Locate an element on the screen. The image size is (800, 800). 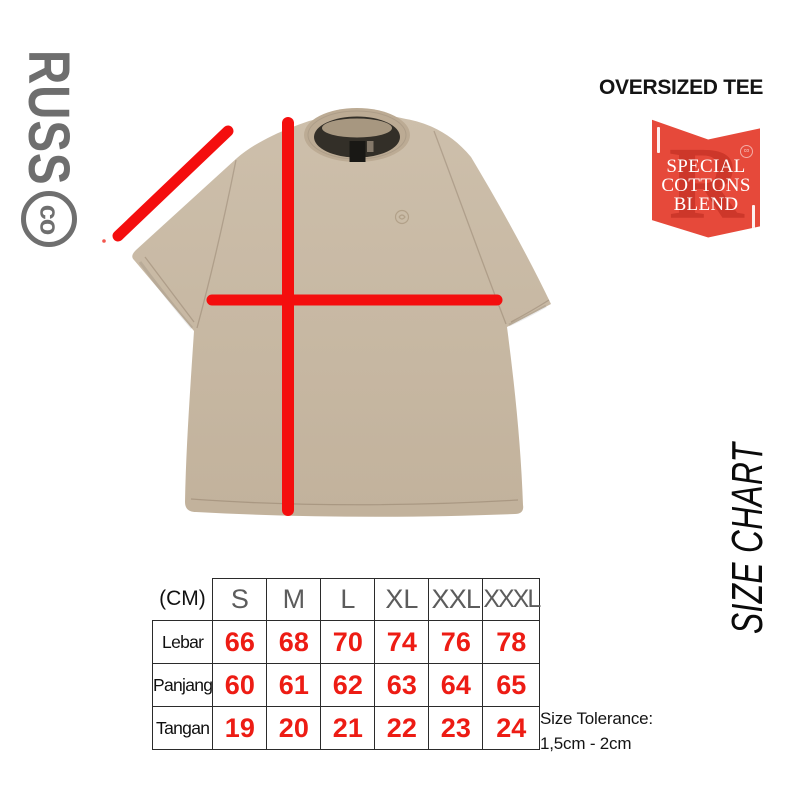
badge-accent-dash-right is located at coordinates (753, 218).